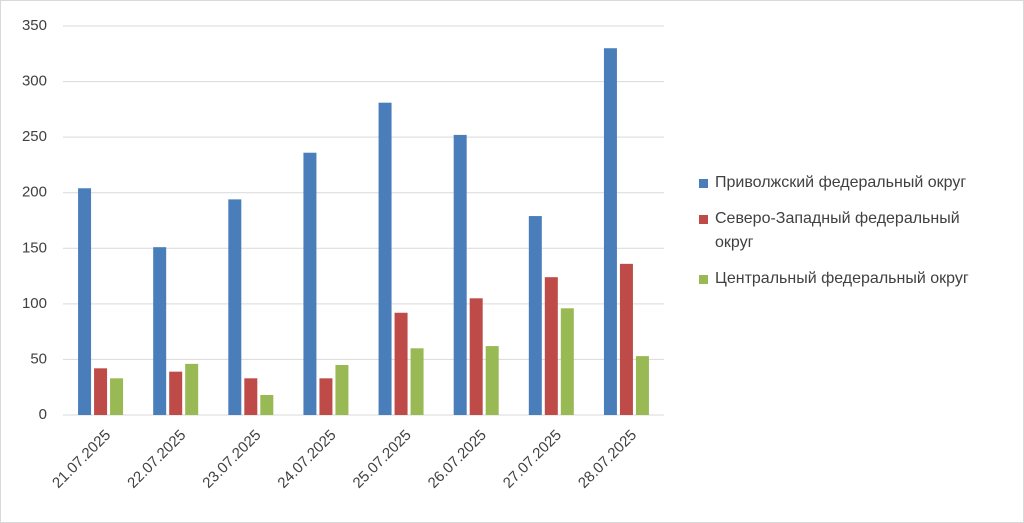 This screenshot has height=523, width=1024. What do you see at coordinates (607, 459) in the screenshot?
I see `x-tick-label: 28.07.2025` at bounding box center [607, 459].